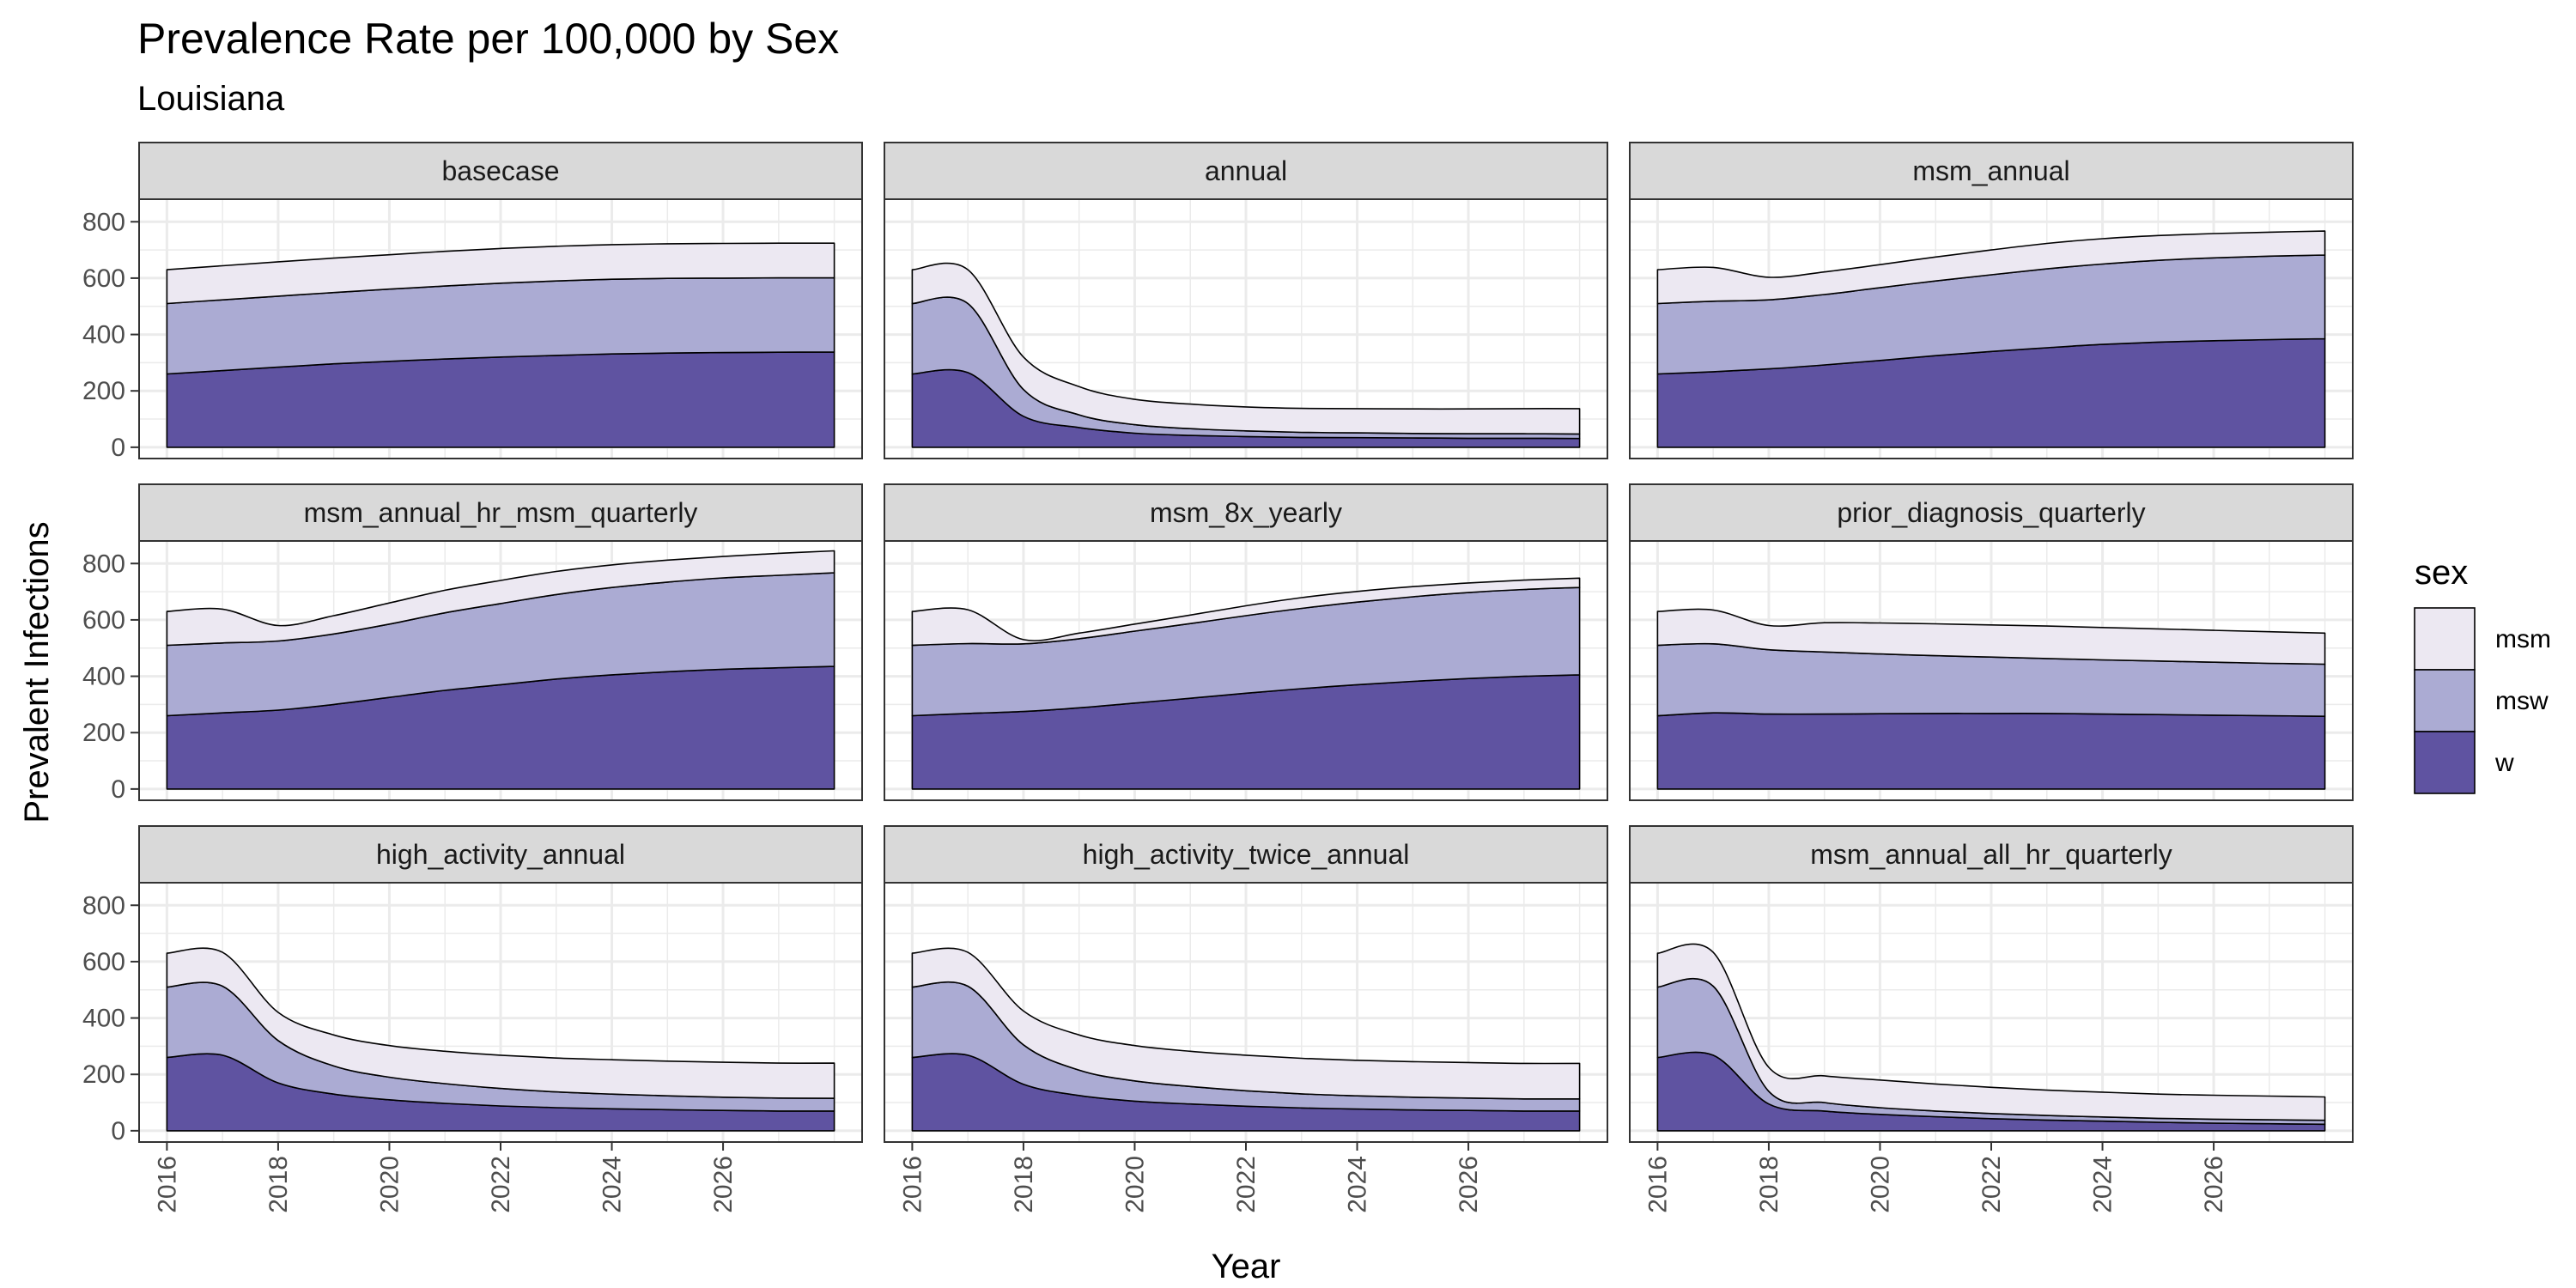 The height and width of the screenshot is (1288, 2576). I want to click on legend-label-msm: msm, so click(2523, 639).